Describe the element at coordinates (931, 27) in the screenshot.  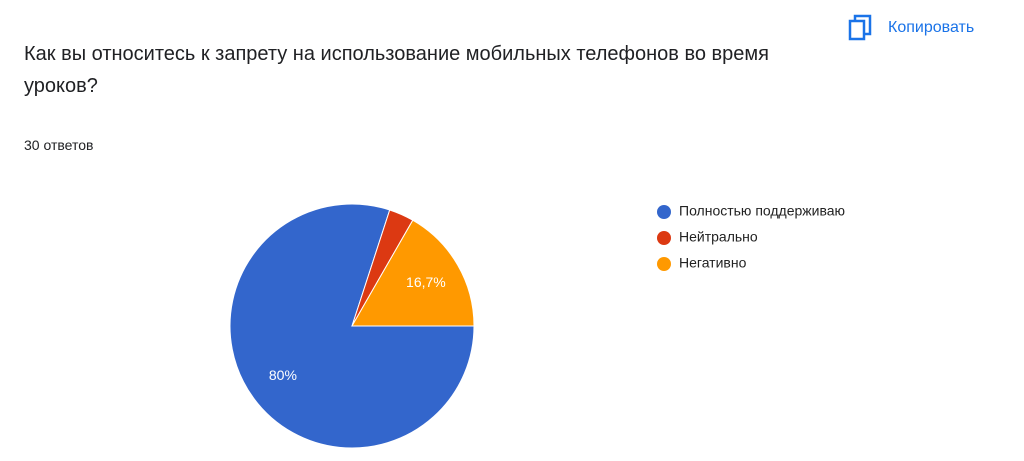
I see `copy-label: Копировать` at that location.